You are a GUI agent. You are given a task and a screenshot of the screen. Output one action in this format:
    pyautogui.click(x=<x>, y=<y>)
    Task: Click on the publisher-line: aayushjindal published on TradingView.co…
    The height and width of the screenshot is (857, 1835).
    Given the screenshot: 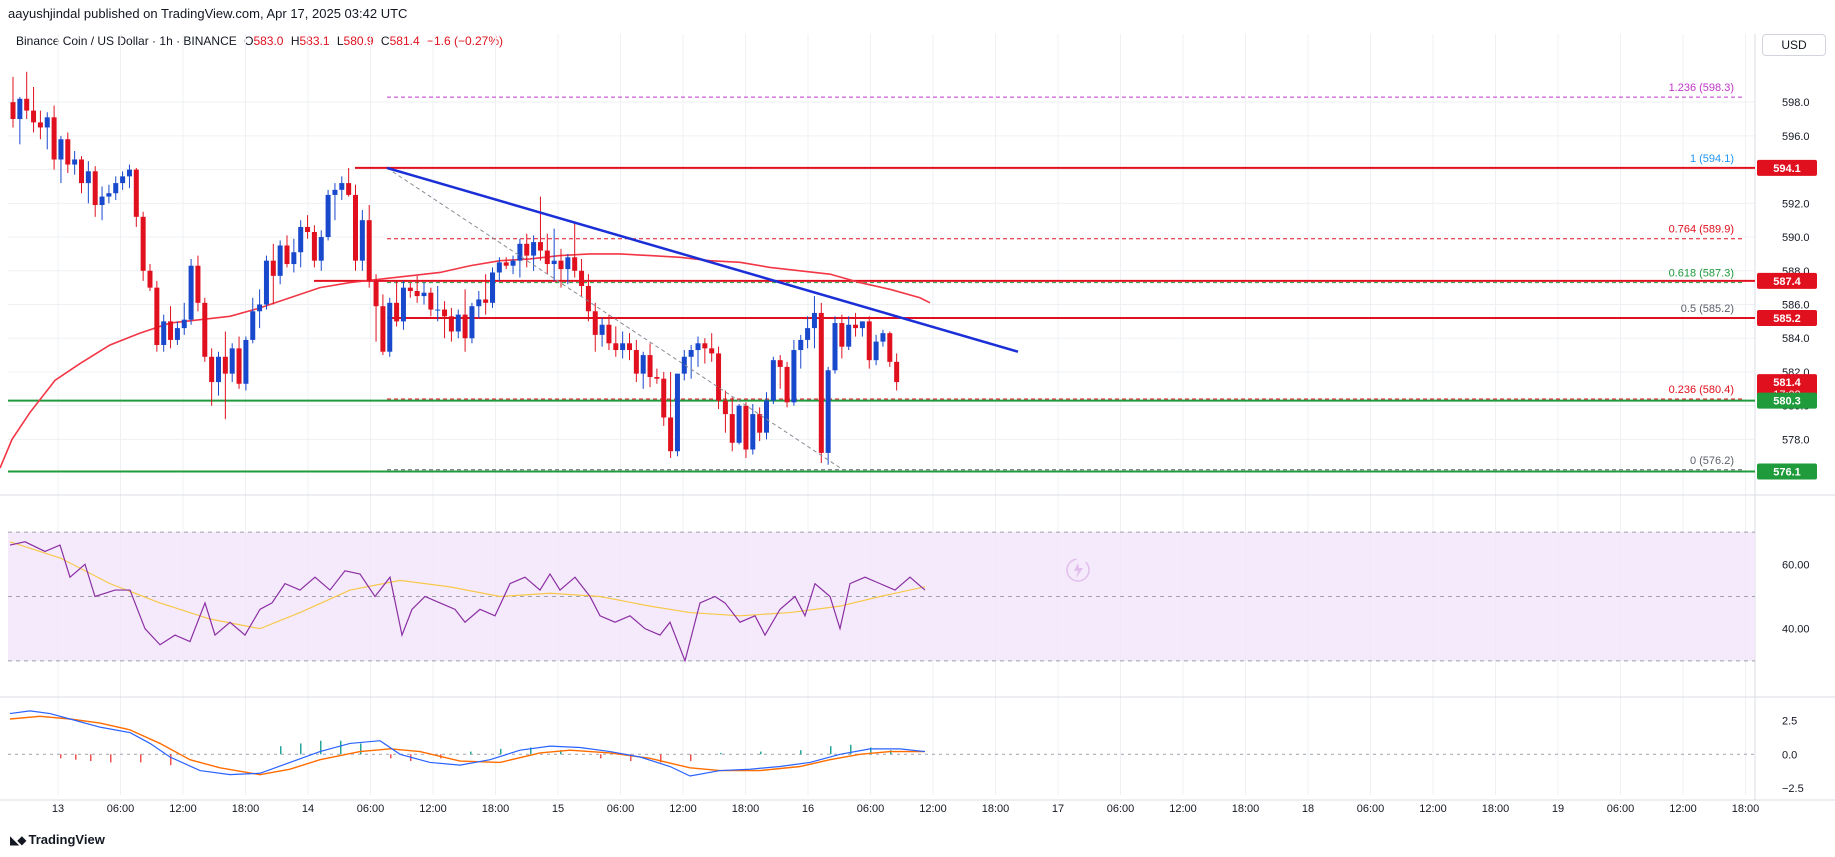 What is the action you would take?
    pyautogui.click(x=208, y=13)
    